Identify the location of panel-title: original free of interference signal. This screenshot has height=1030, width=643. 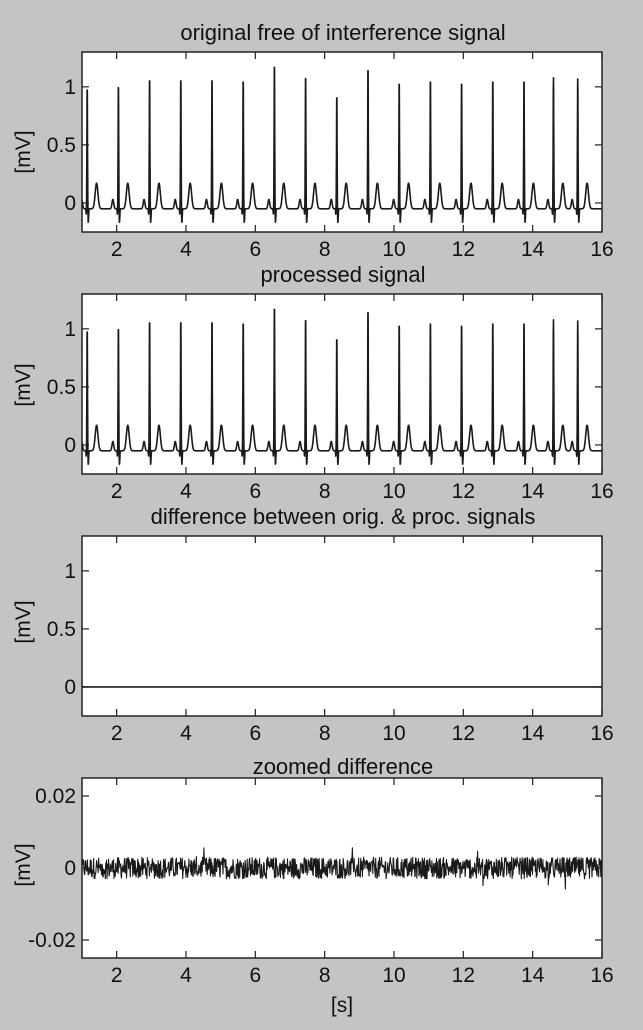
(342, 32).